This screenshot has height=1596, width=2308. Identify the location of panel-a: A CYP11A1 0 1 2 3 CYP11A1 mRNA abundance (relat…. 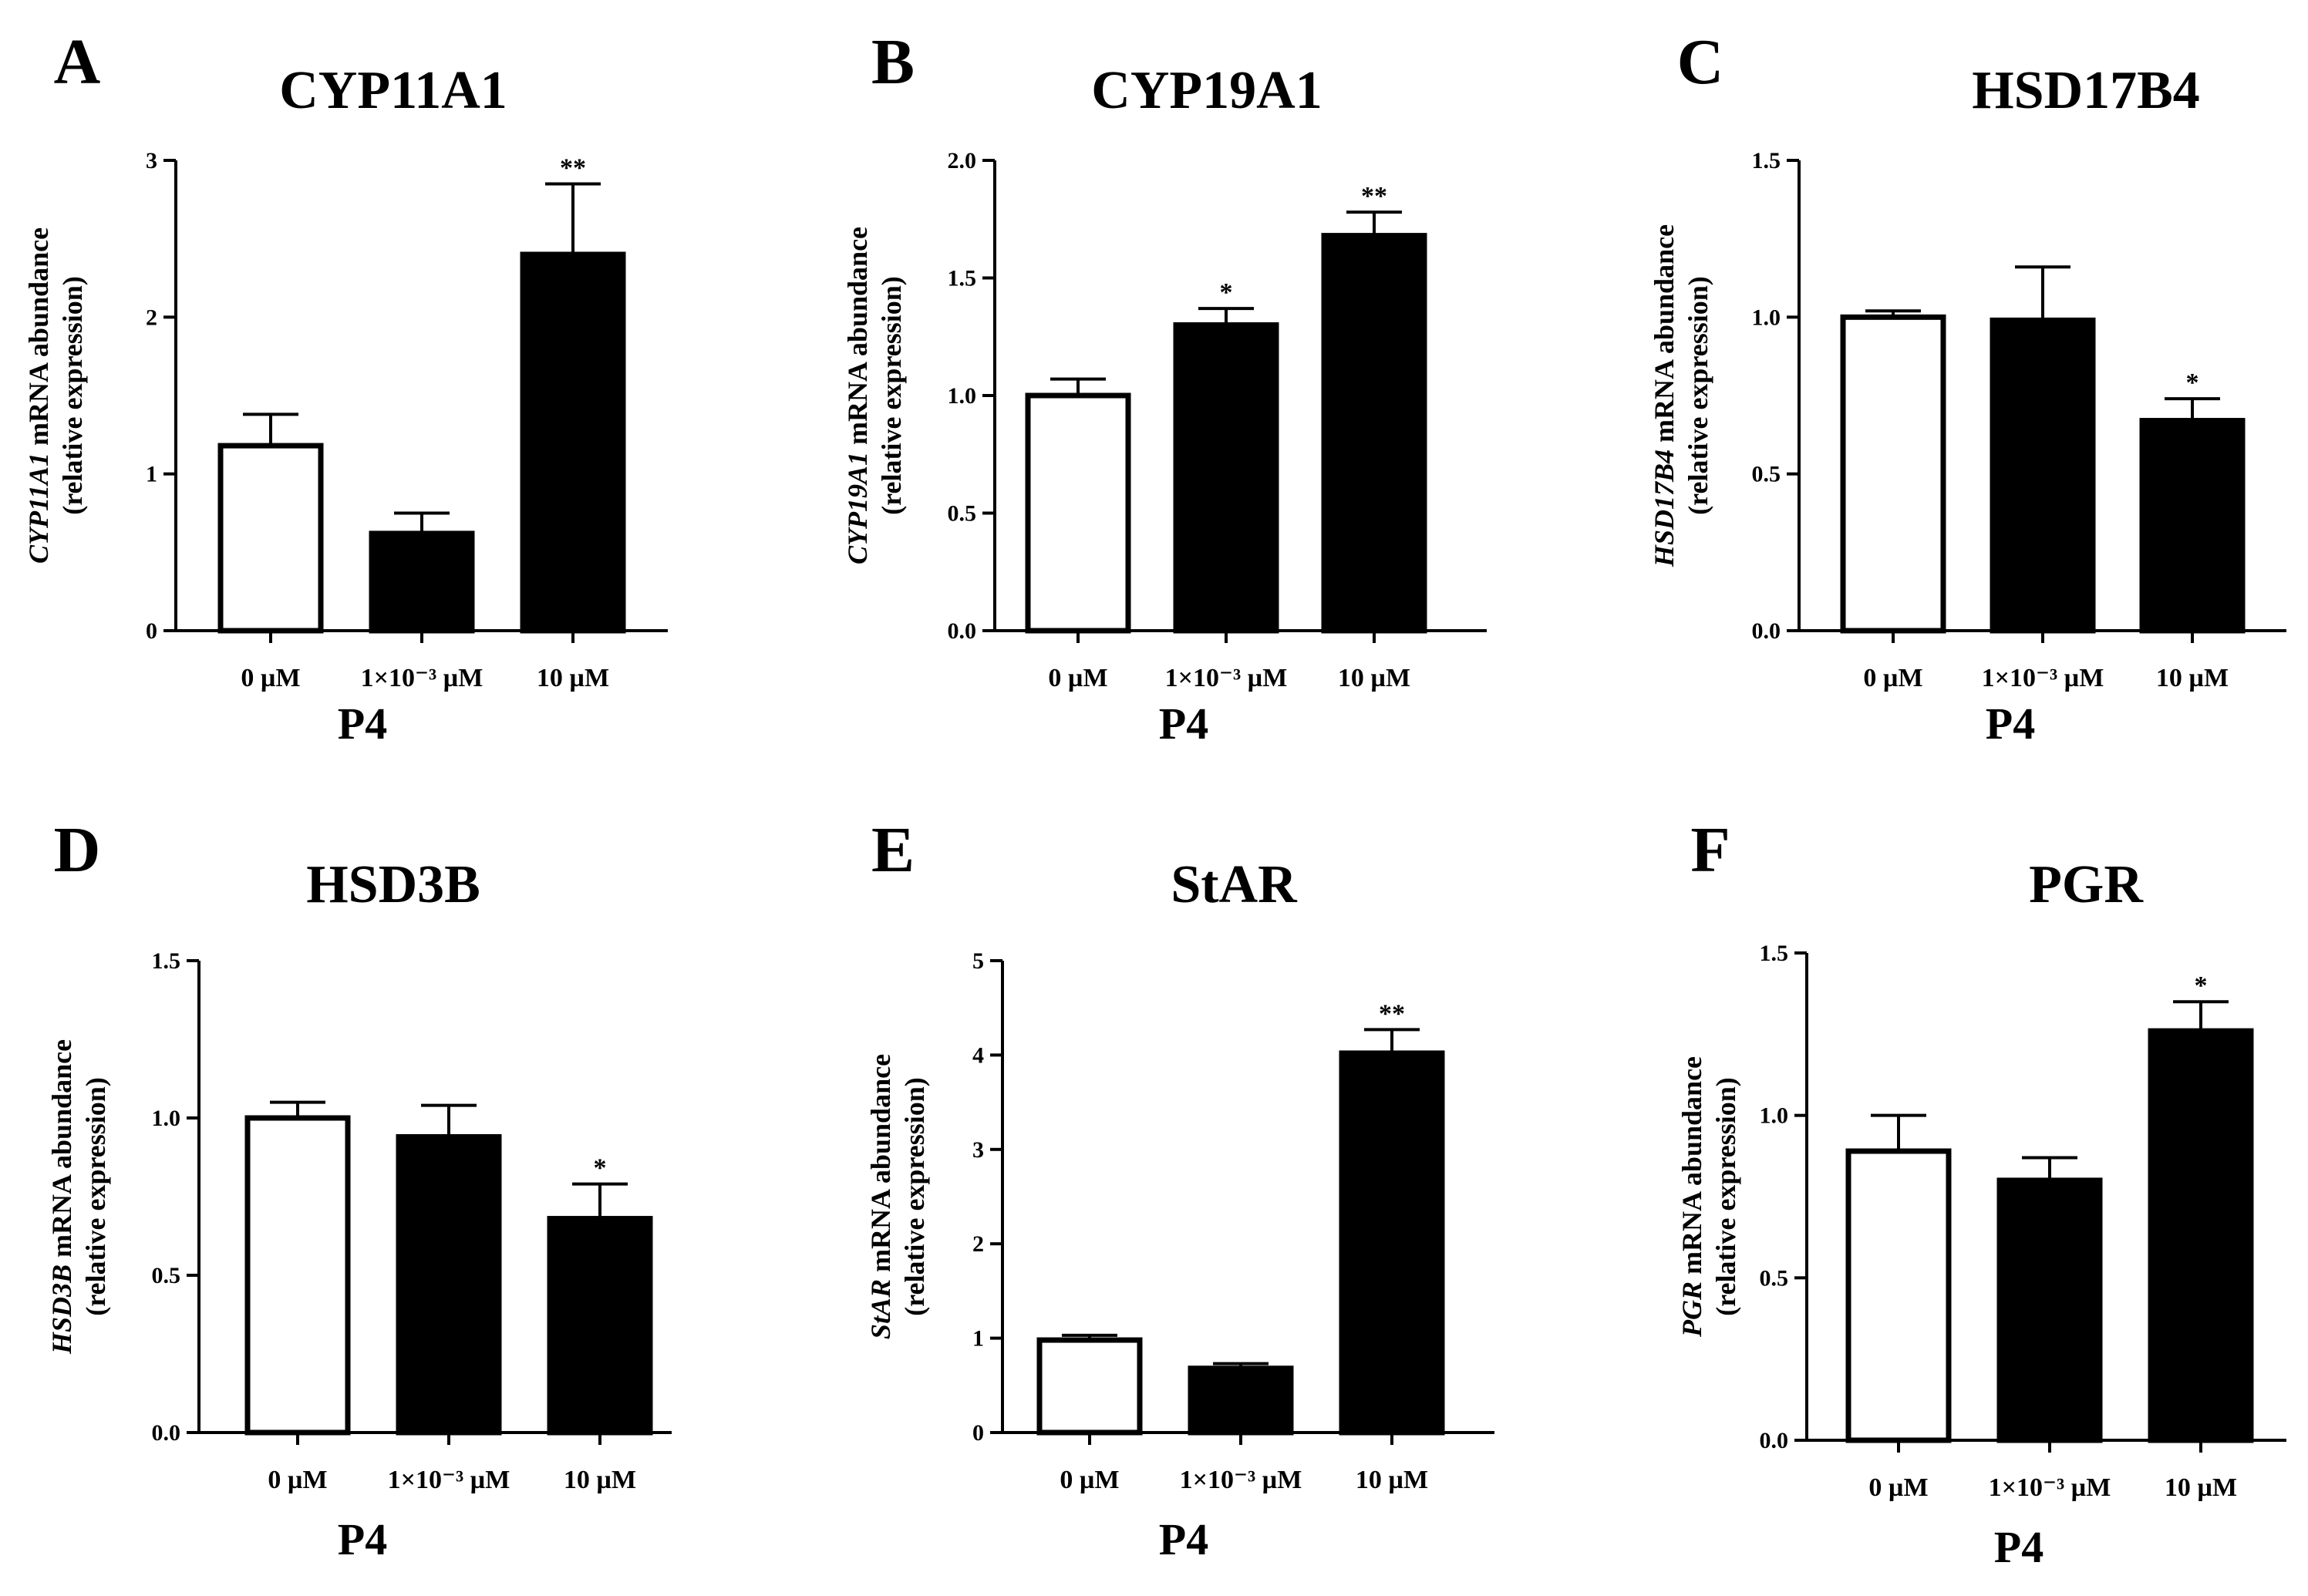
(345, 388).